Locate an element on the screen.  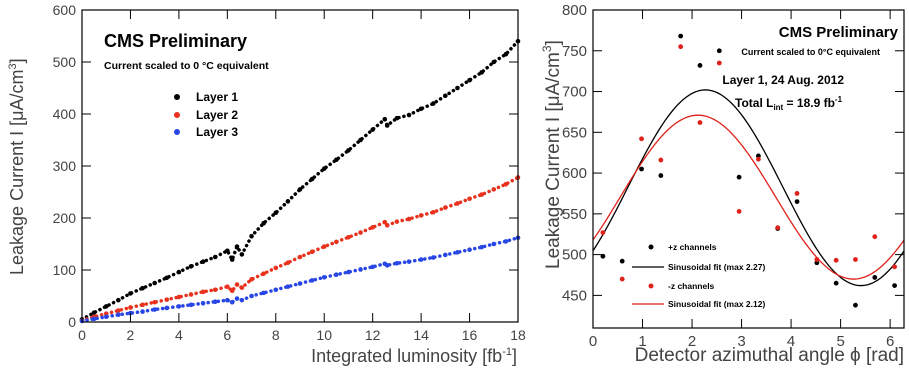
right-y-tick-label: 500 is located at coordinates (574, 255).